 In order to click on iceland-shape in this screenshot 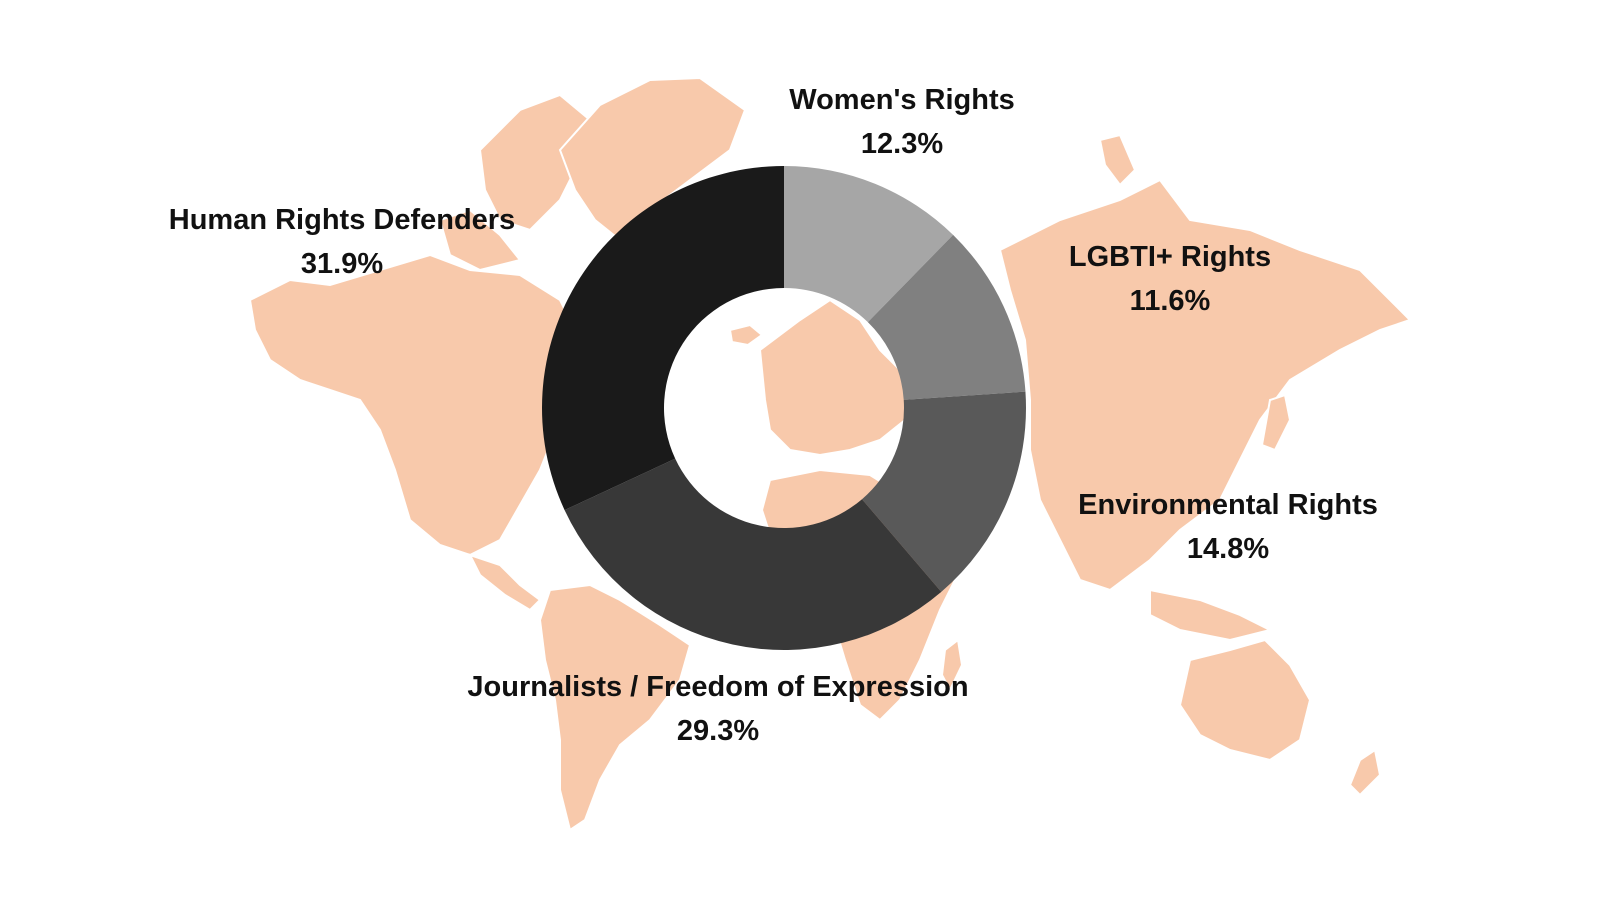, I will do `click(746, 335)`.